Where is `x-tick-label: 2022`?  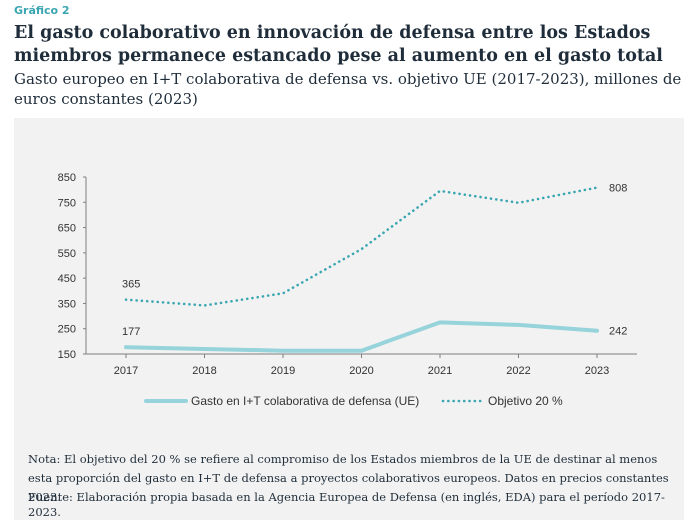
x-tick-label: 2022 is located at coordinates (518, 371).